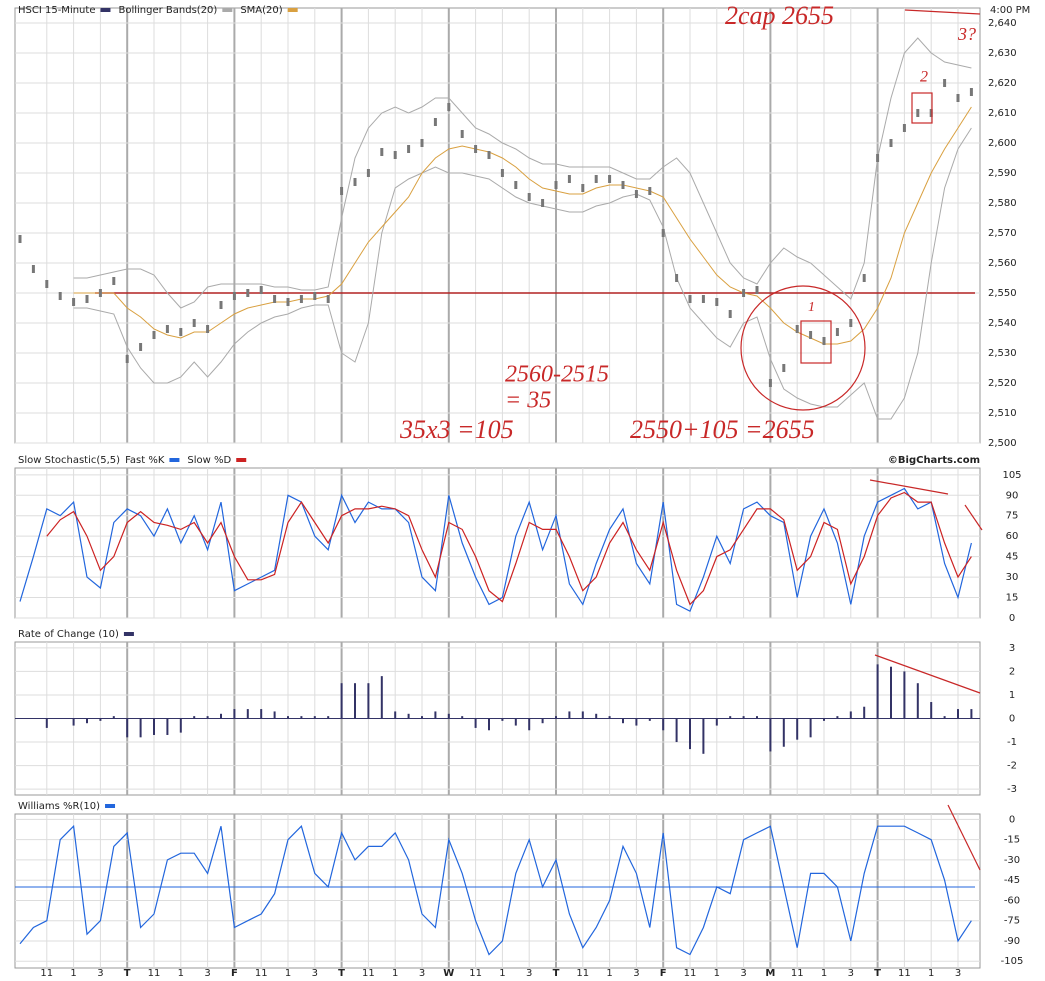 This screenshot has height=981, width=1045. I want to click on y-tick-label: -45, so click(1012, 880).